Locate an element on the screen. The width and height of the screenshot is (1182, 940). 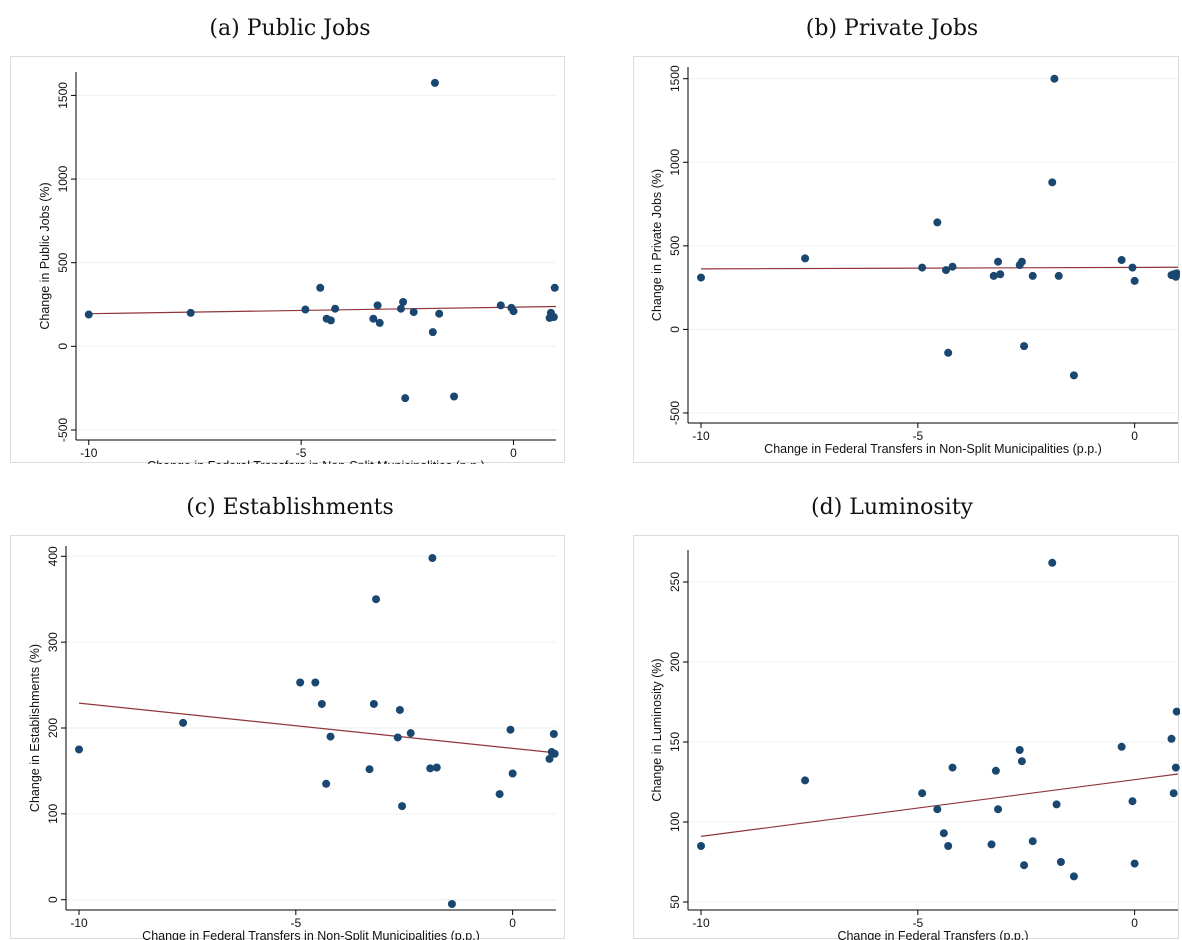
panel-title-public-jobs: (a) Public Jobs is located at coordinates (290, 28).